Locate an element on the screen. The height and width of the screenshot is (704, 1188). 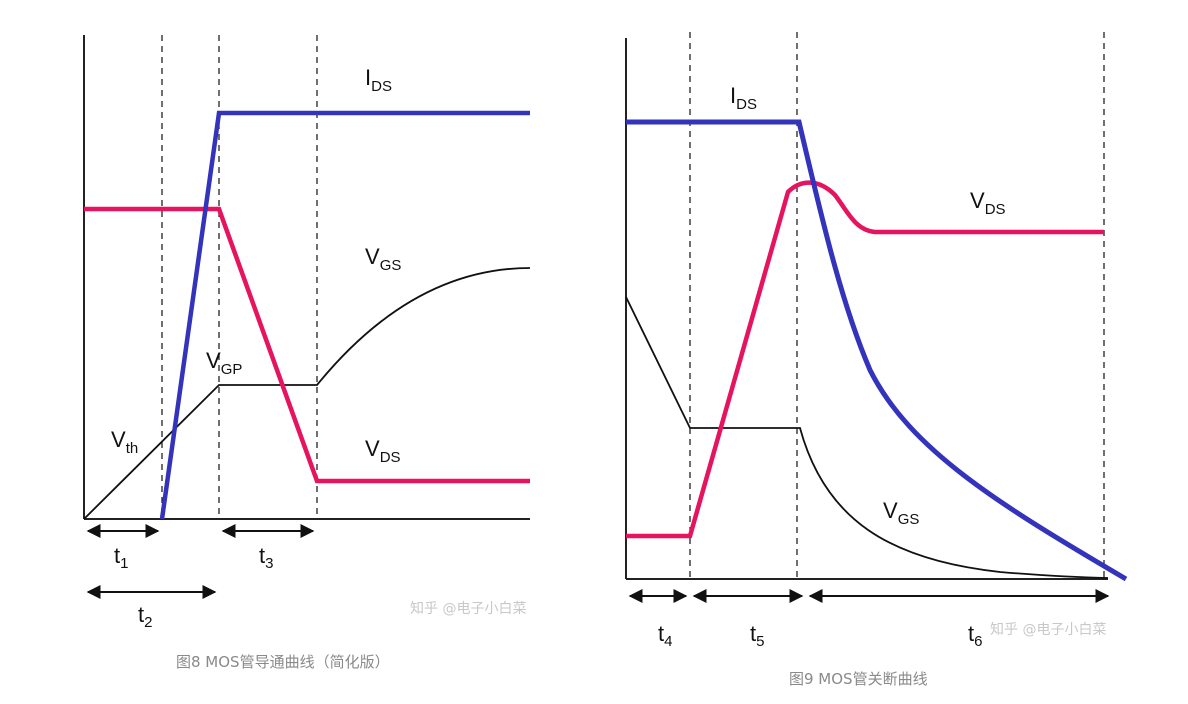
fig8-vds-label: VDS is located at coordinates (383, 451).